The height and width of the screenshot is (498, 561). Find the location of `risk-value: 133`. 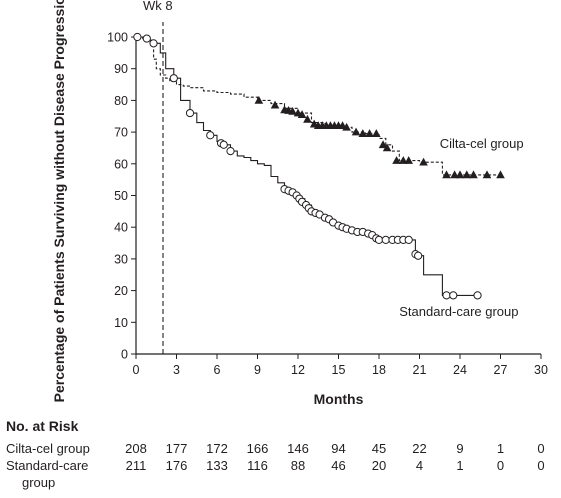

risk-value: 133 is located at coordinates (217, 465).